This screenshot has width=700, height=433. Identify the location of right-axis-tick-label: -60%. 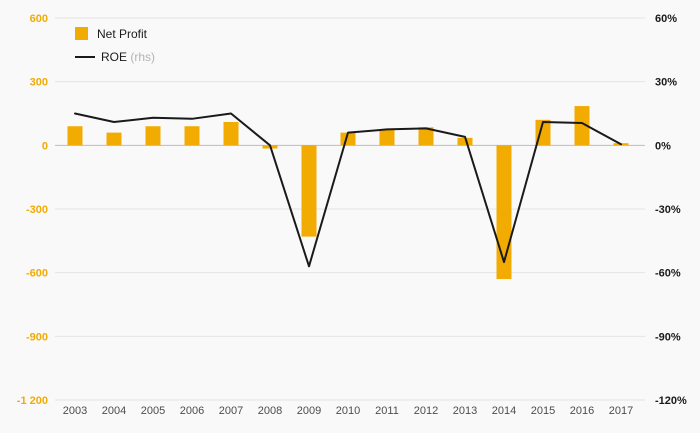
(668, 274).